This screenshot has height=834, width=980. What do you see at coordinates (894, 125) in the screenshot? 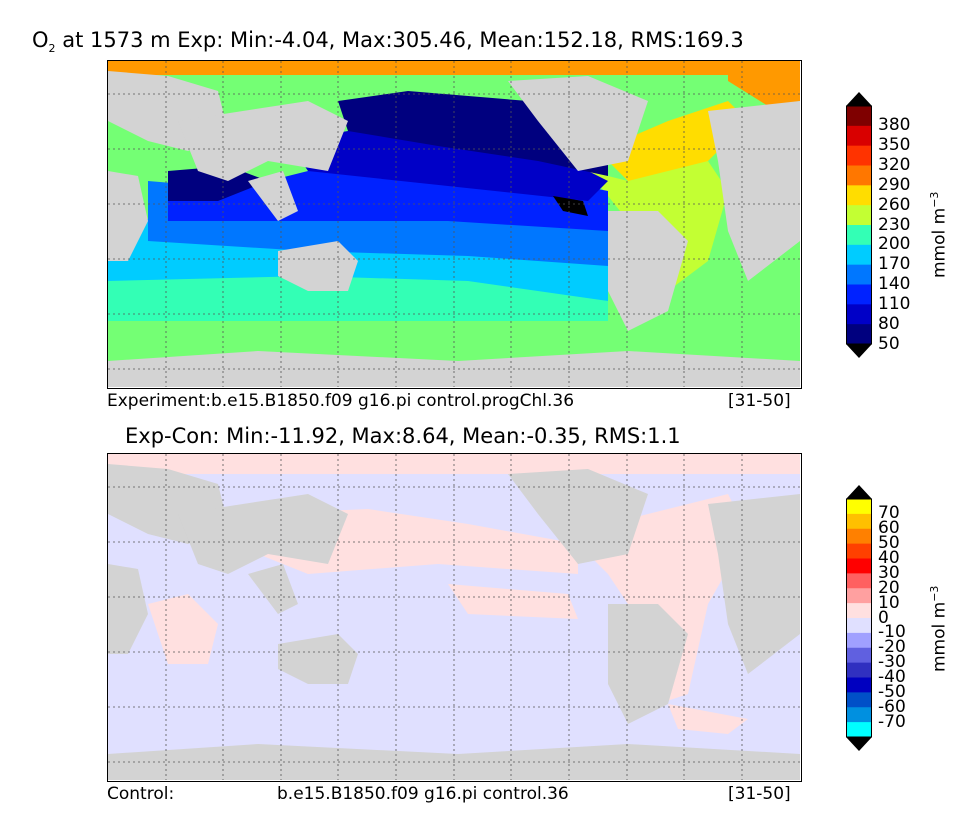
I see `colorbar-tick-label: 380` at bounding box center [894, 125].